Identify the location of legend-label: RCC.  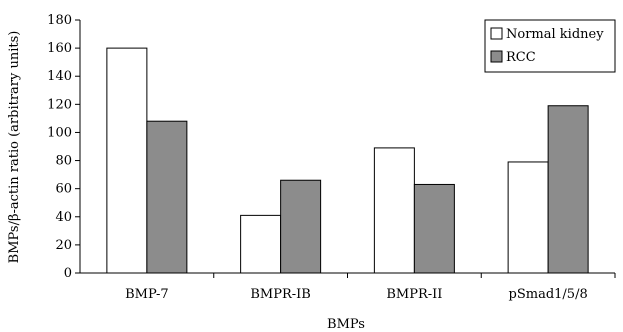
(521, 57).